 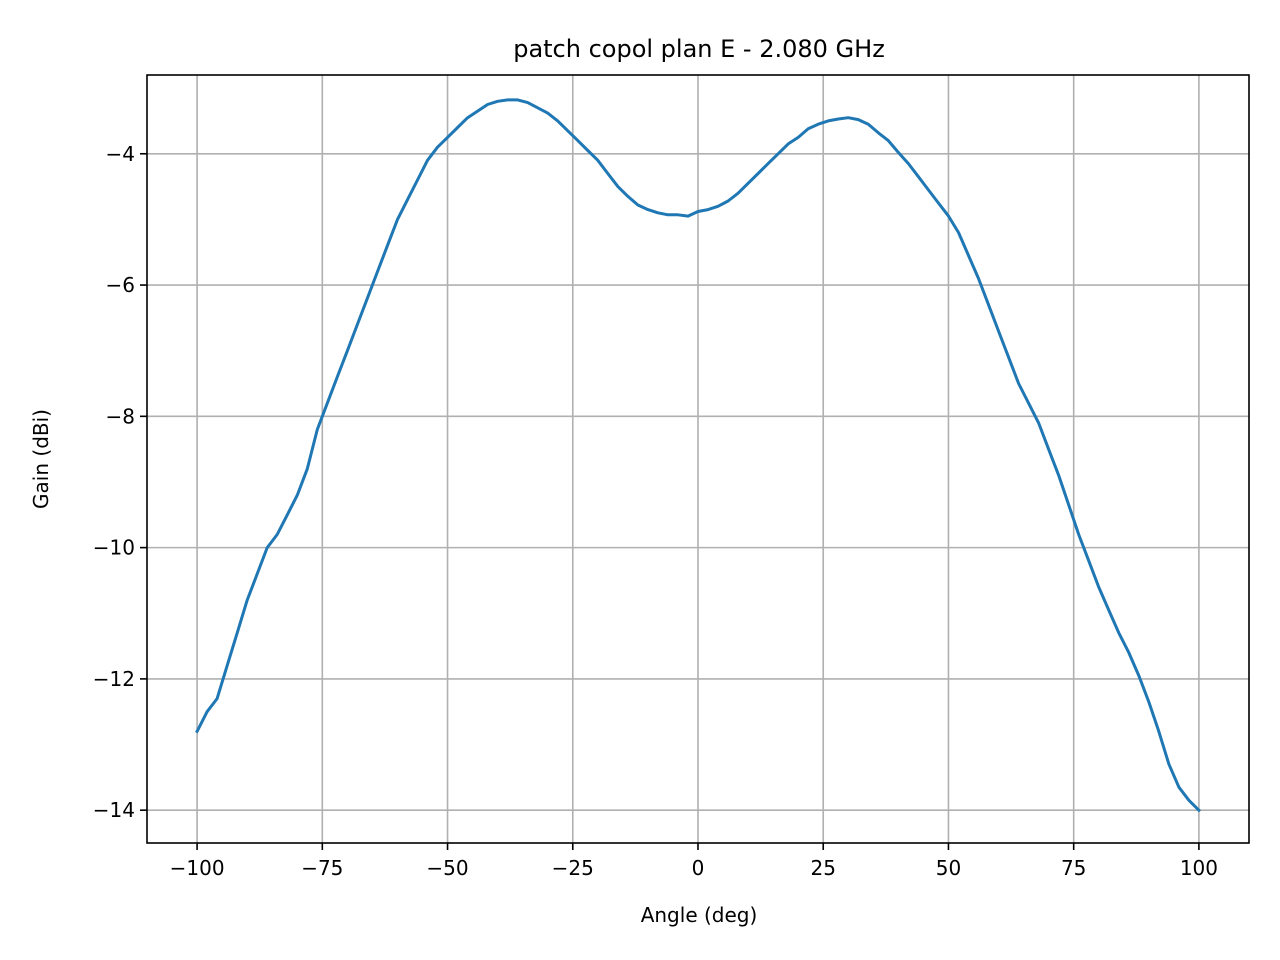 I want to click on y-tick-label: −4, so click(x=120, y=154).